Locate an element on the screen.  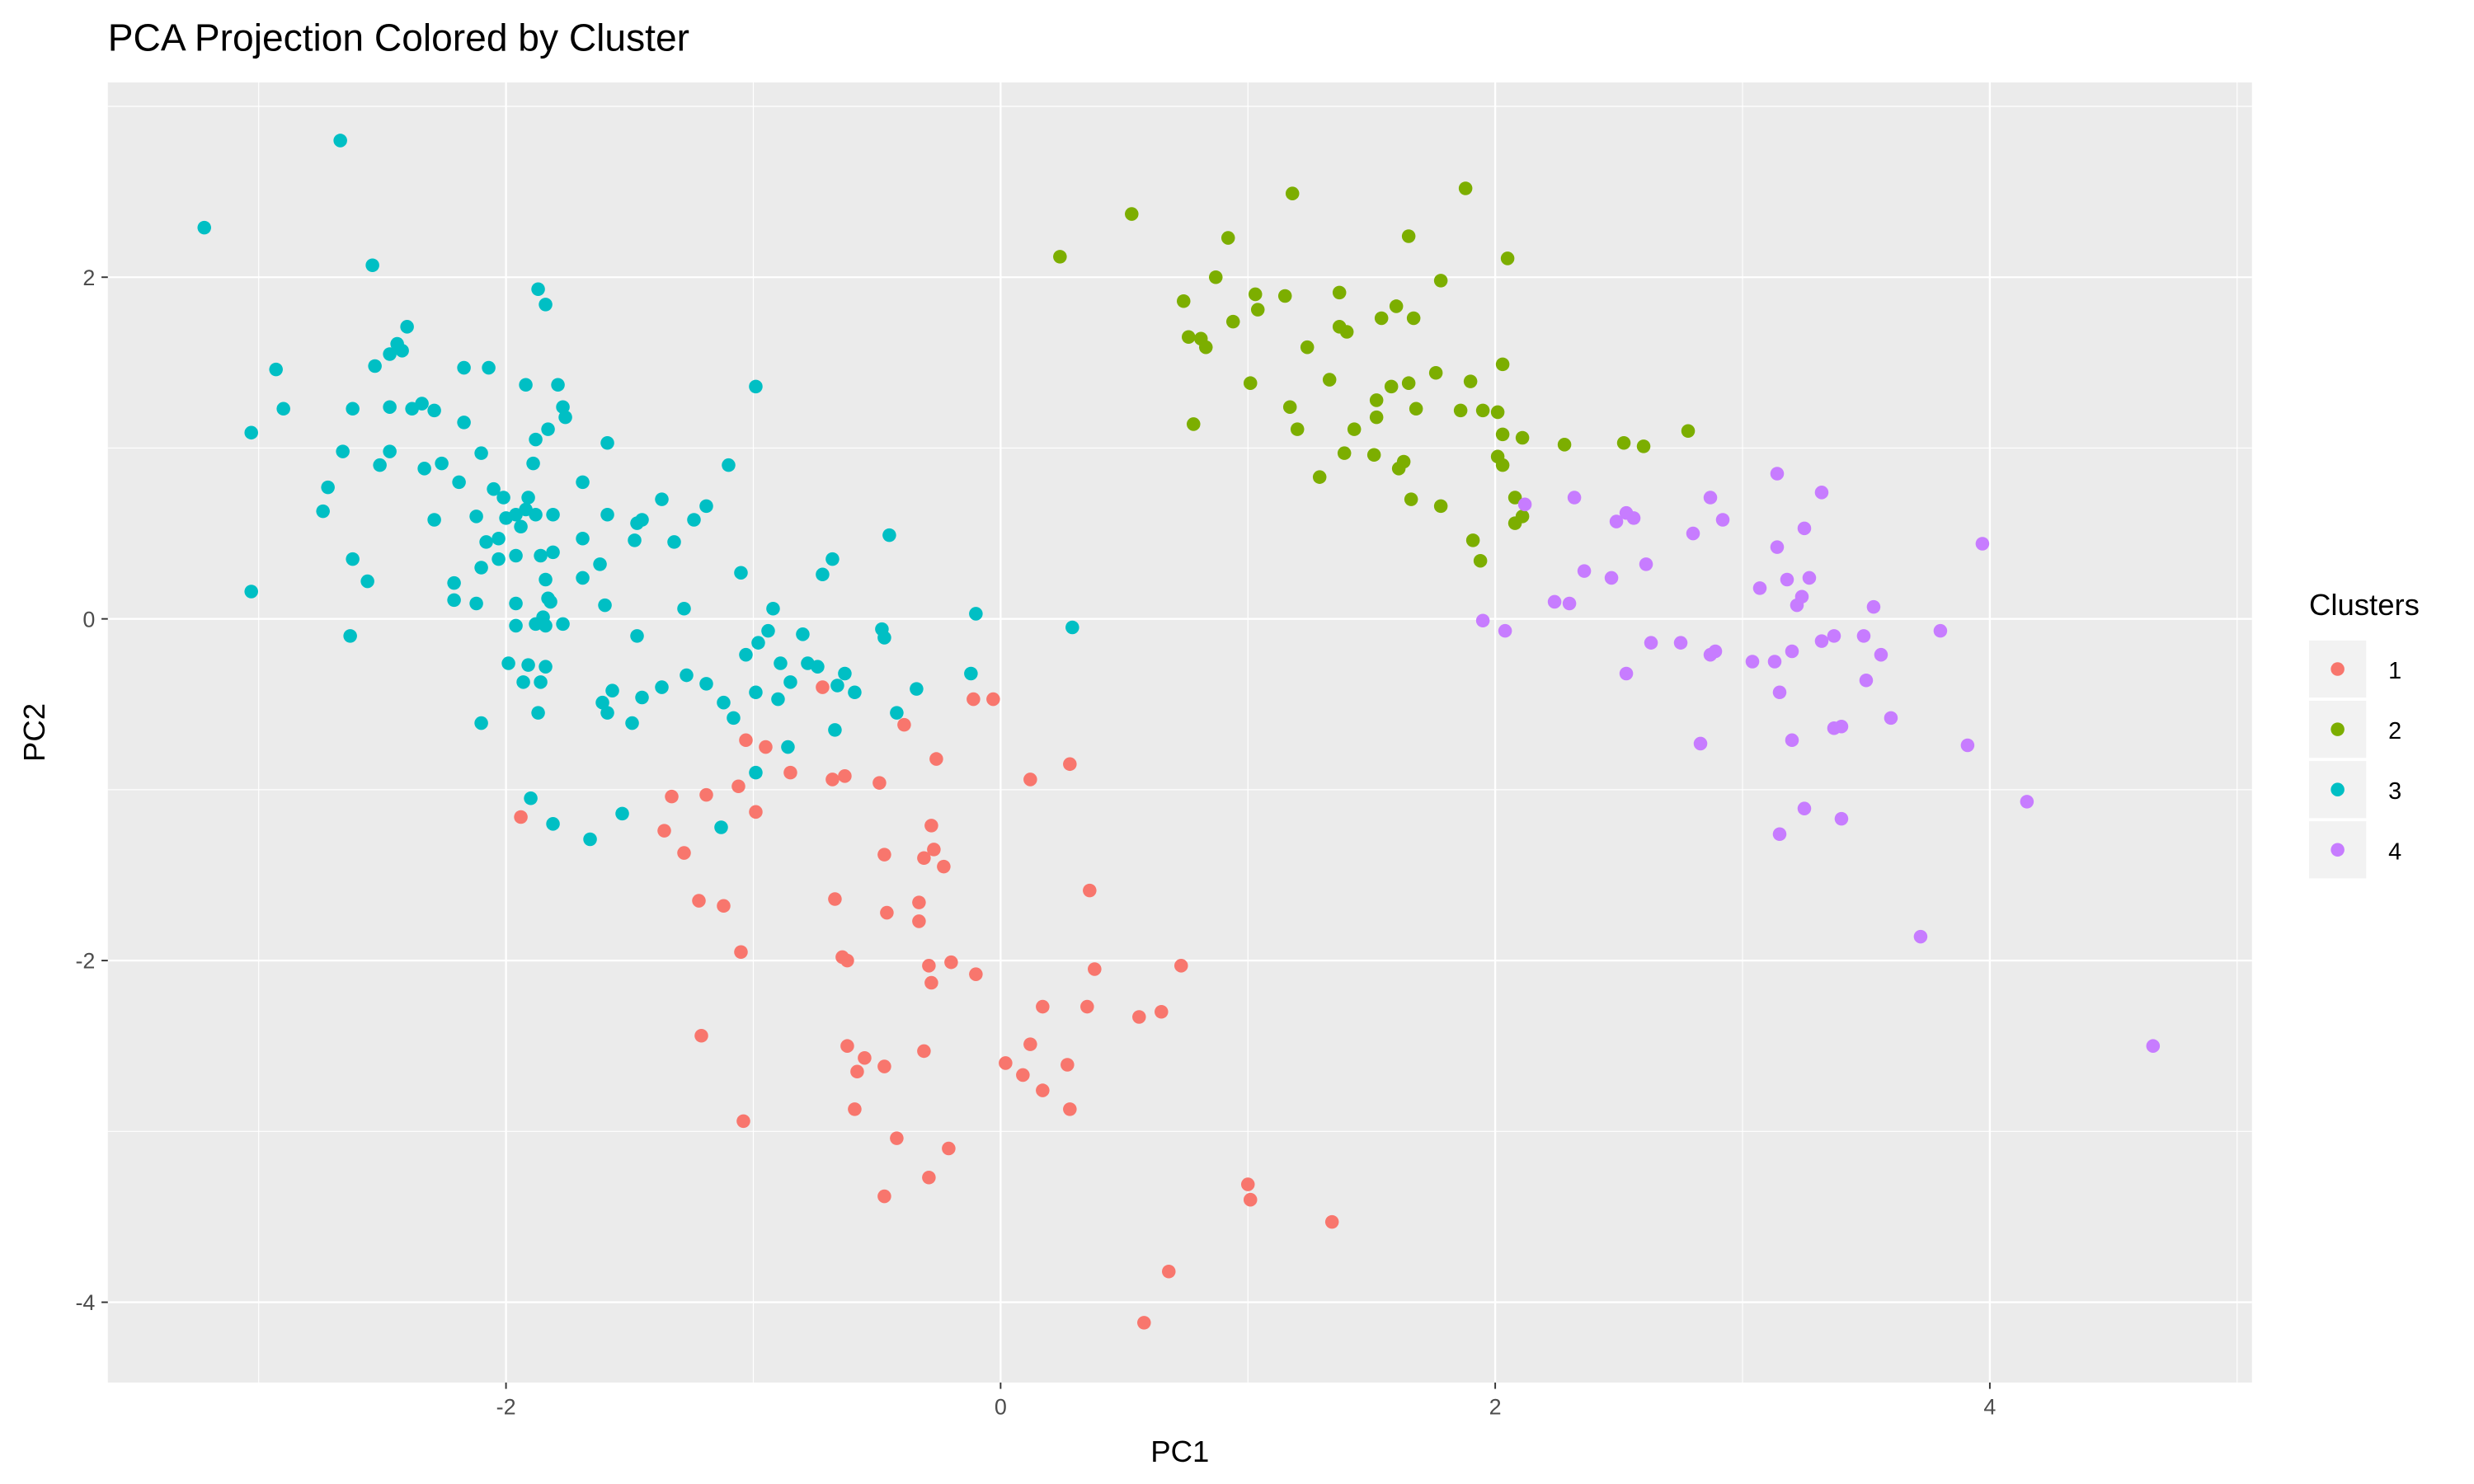
legend-label: 1 is located at coordinates (2394, 671).